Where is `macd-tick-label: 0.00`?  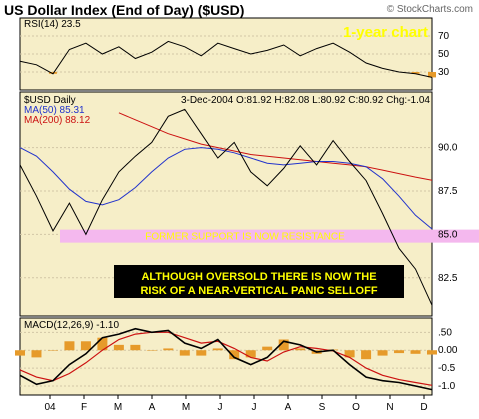
macd-tick-label: 0.00 is located at coordinates (448, 350).